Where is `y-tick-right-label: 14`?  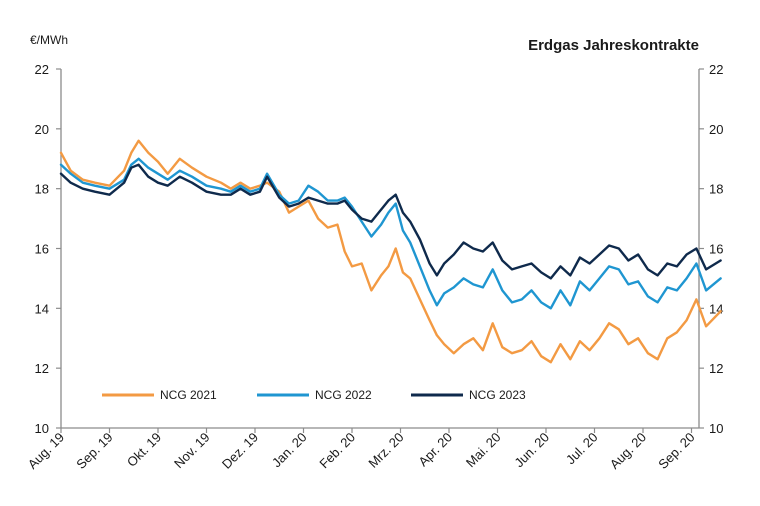 y-tick-right-label: 14 is located at coordinates (716, 308).